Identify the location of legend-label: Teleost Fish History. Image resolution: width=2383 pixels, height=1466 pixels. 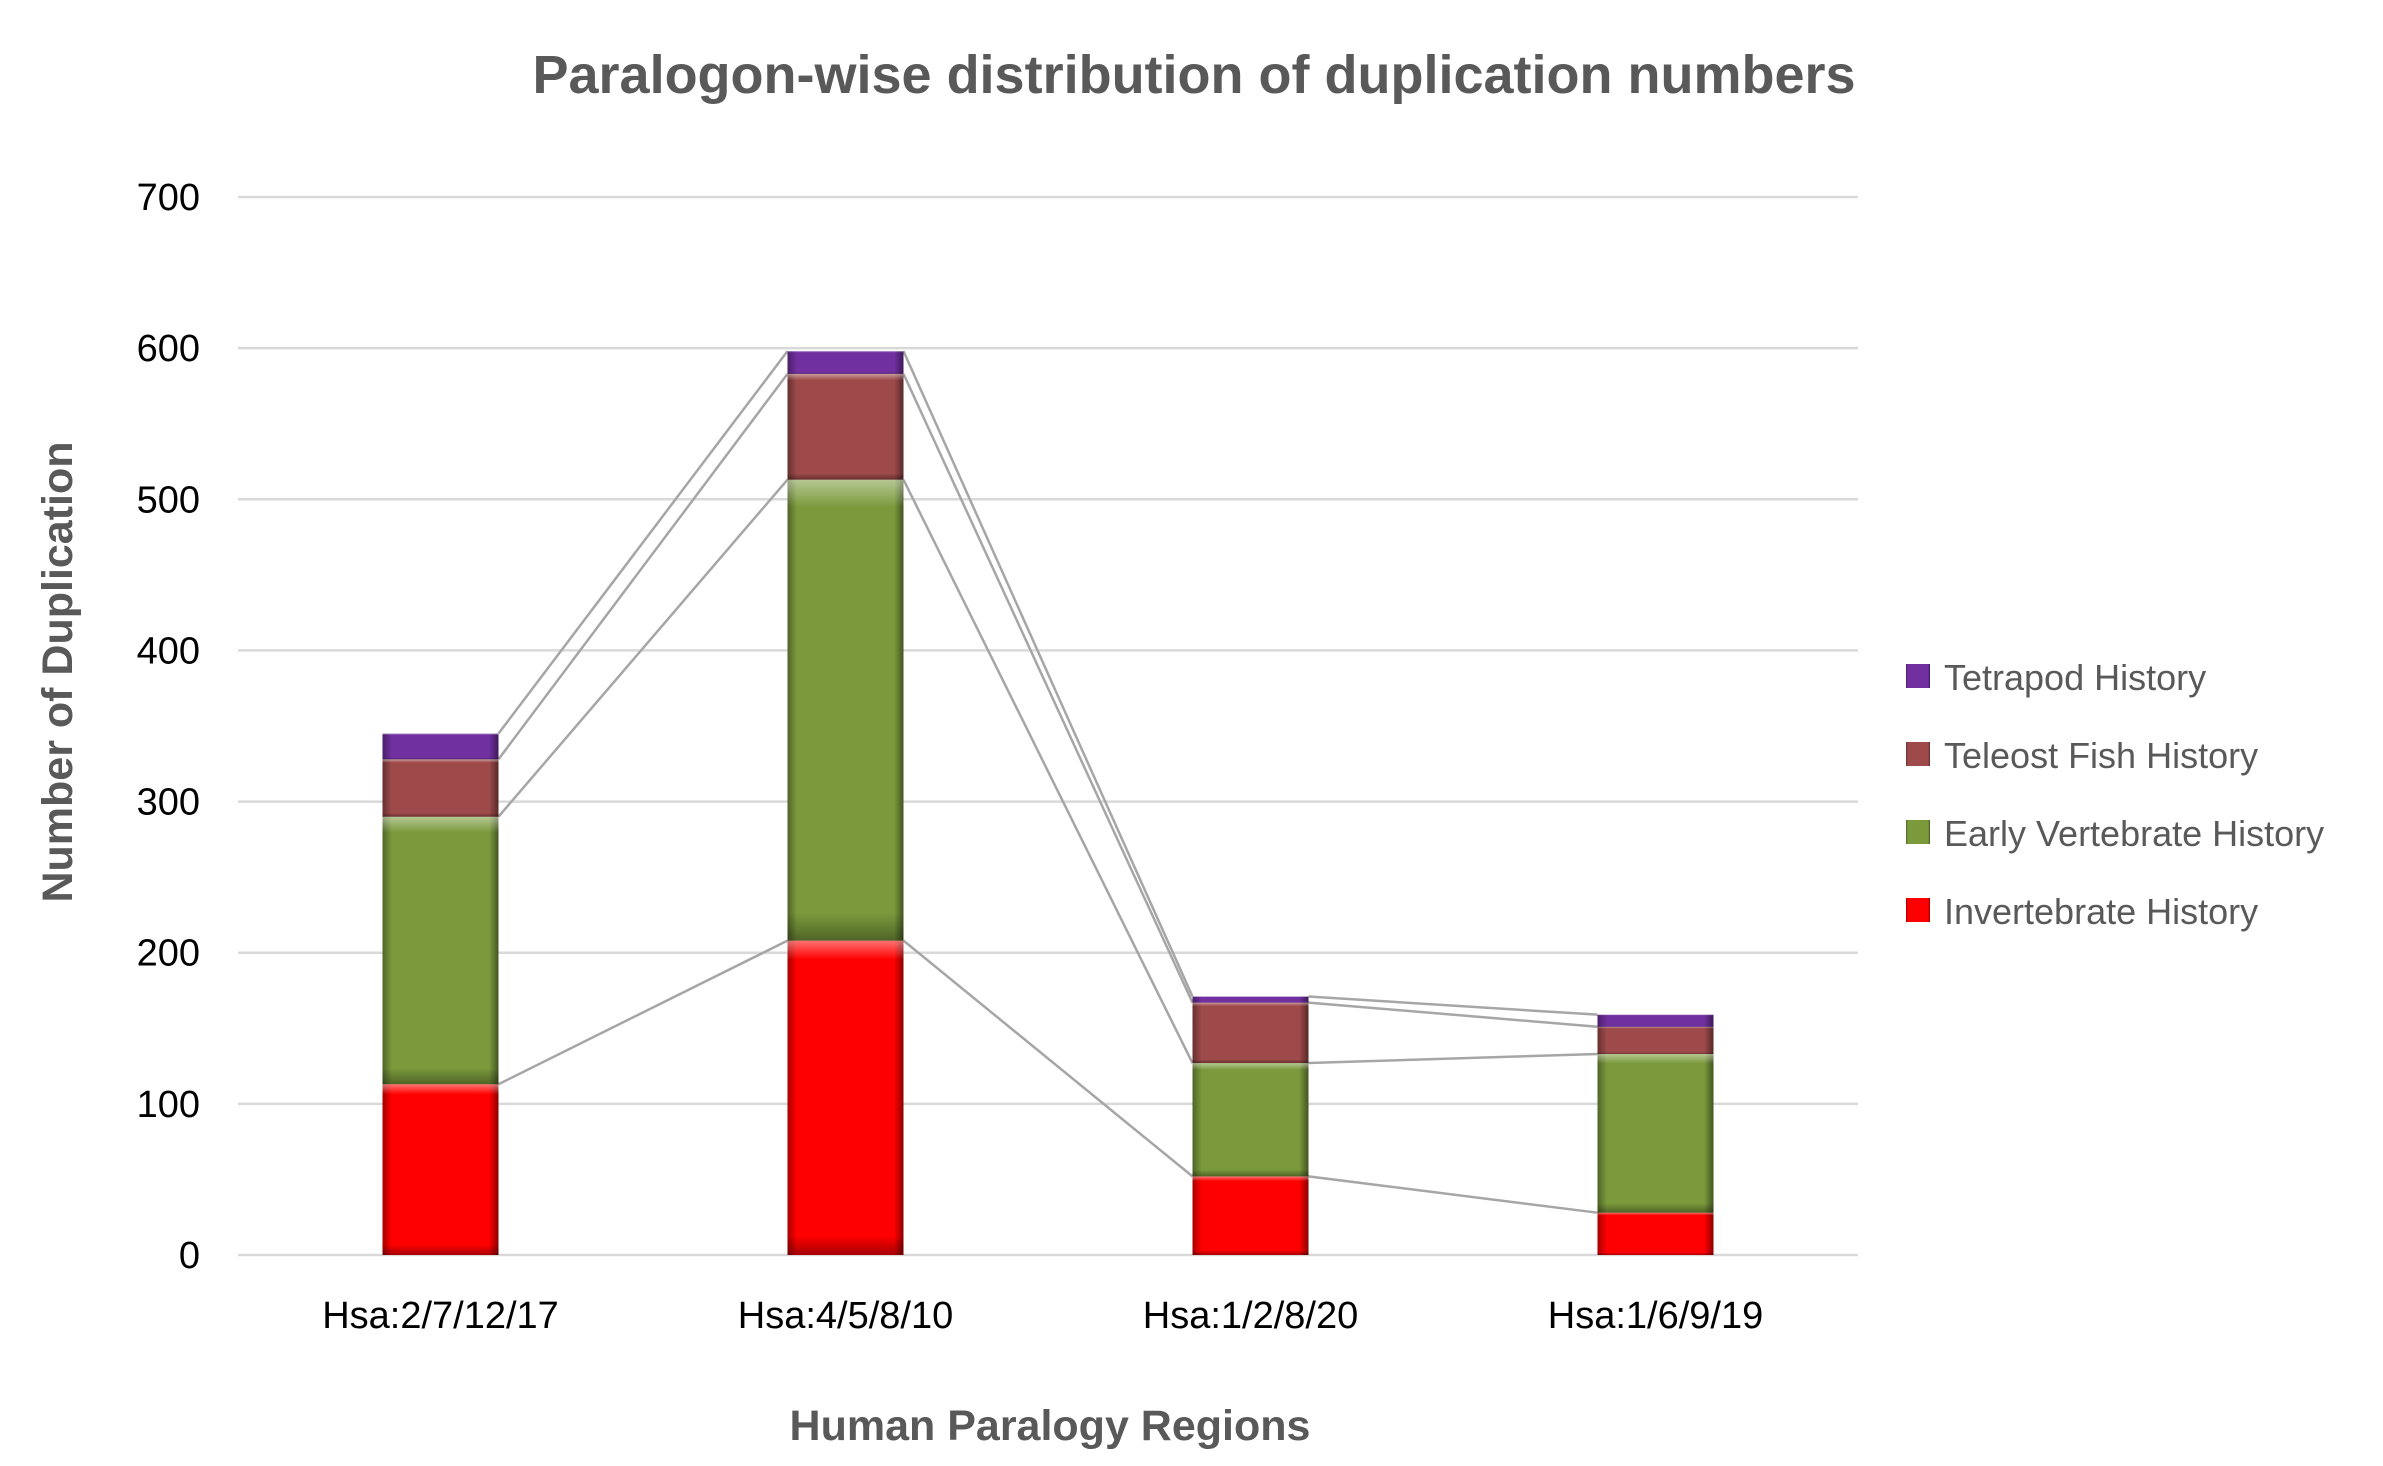
(2101, 755).